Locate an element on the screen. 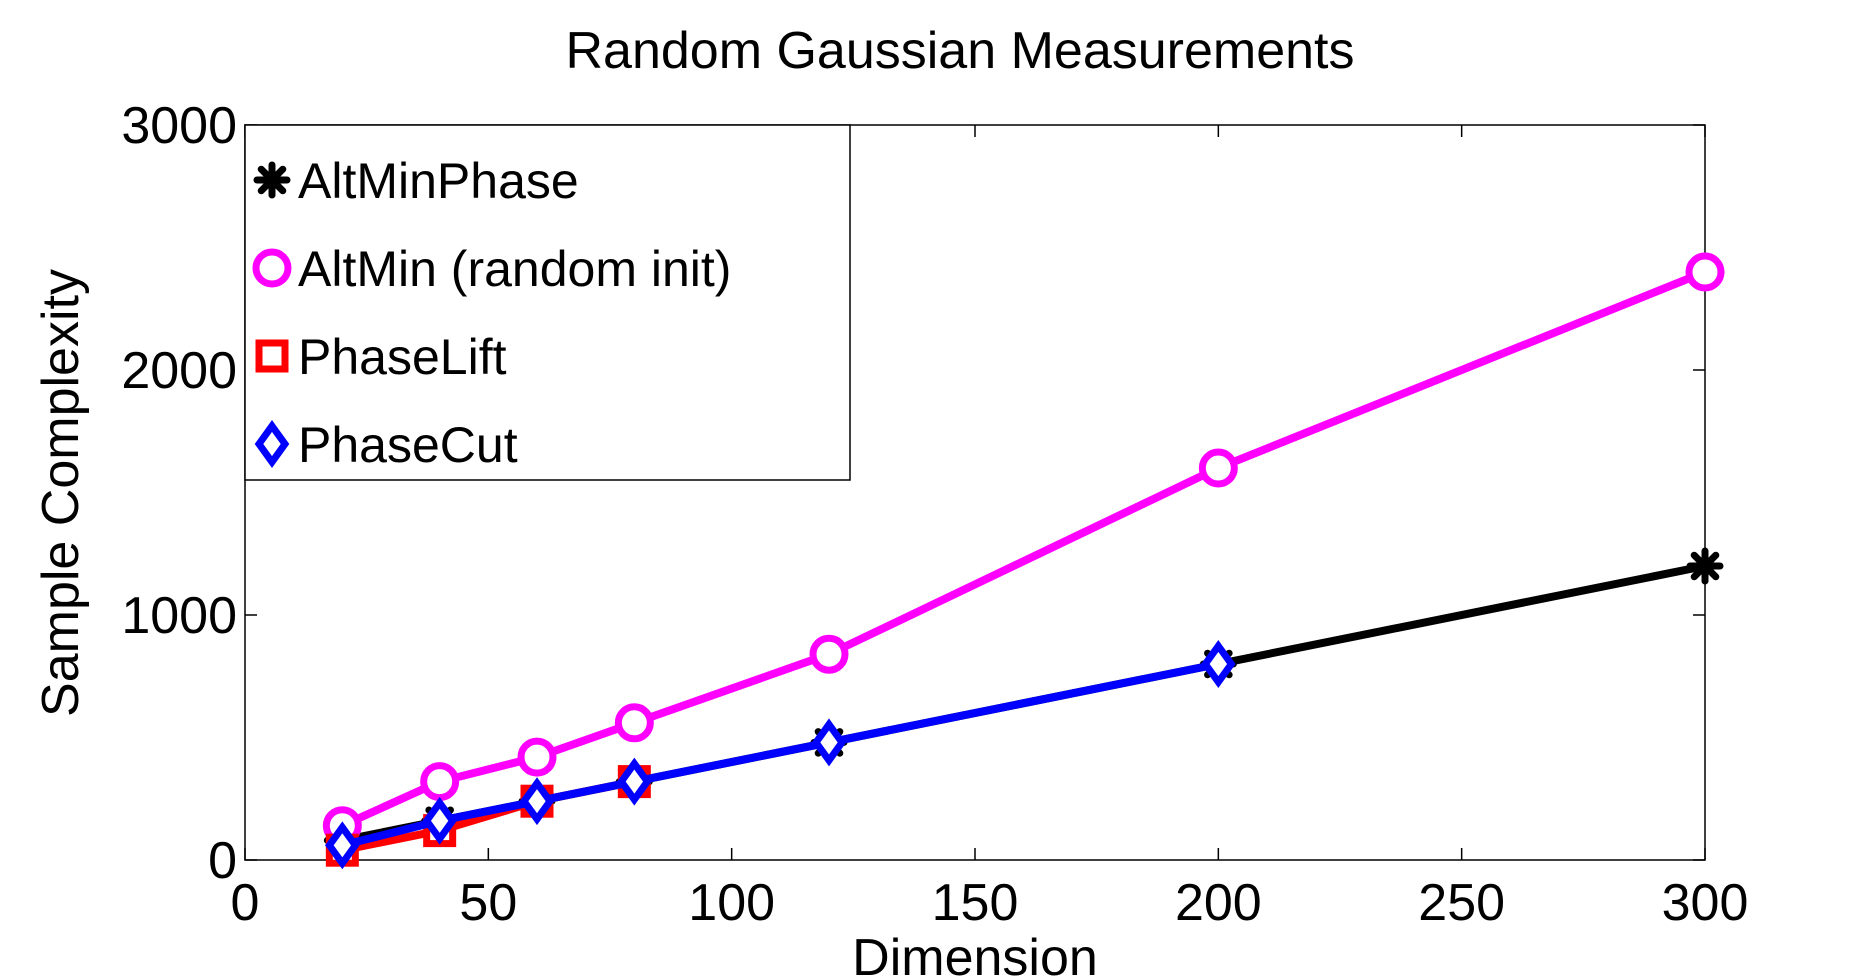 This screenshot has height=979, width=1855. x-tick-label: 150 is located at coordinates (975, 903).